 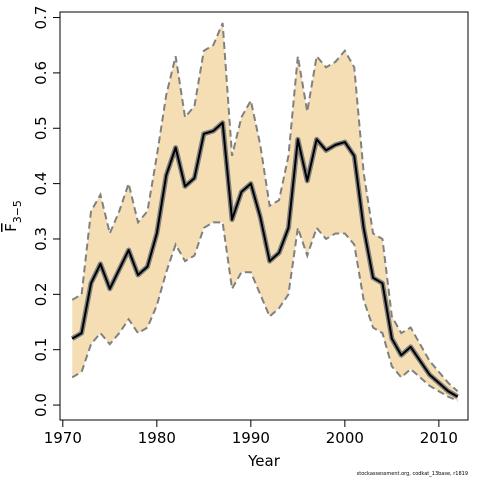 I want to click on x-tick-label: 2010, so click(x=439, y=438).